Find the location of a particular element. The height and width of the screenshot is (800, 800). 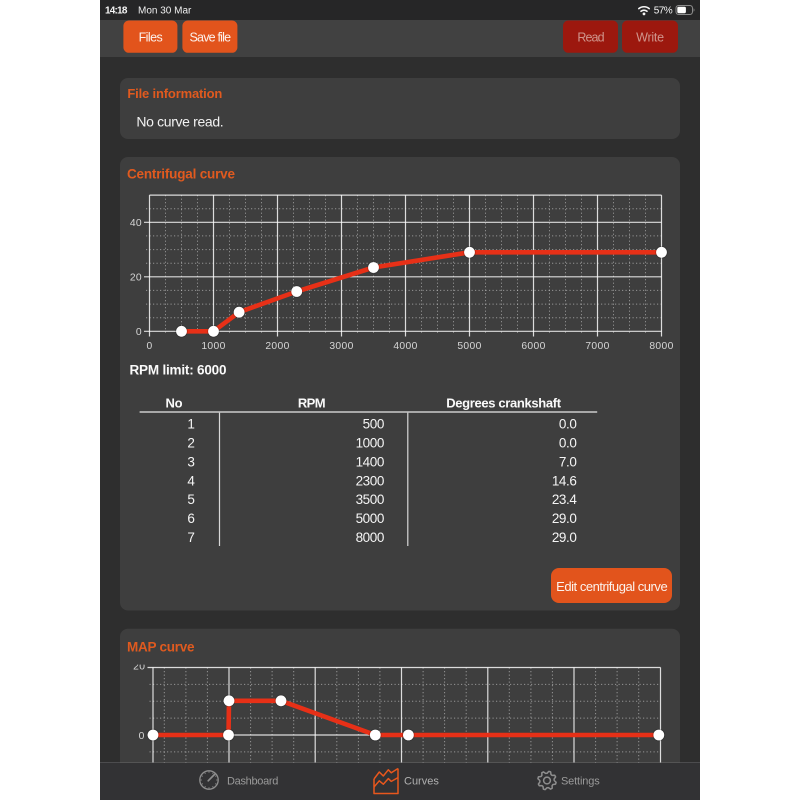

svg-text: MAP curve is located at coordinates (161, 646).